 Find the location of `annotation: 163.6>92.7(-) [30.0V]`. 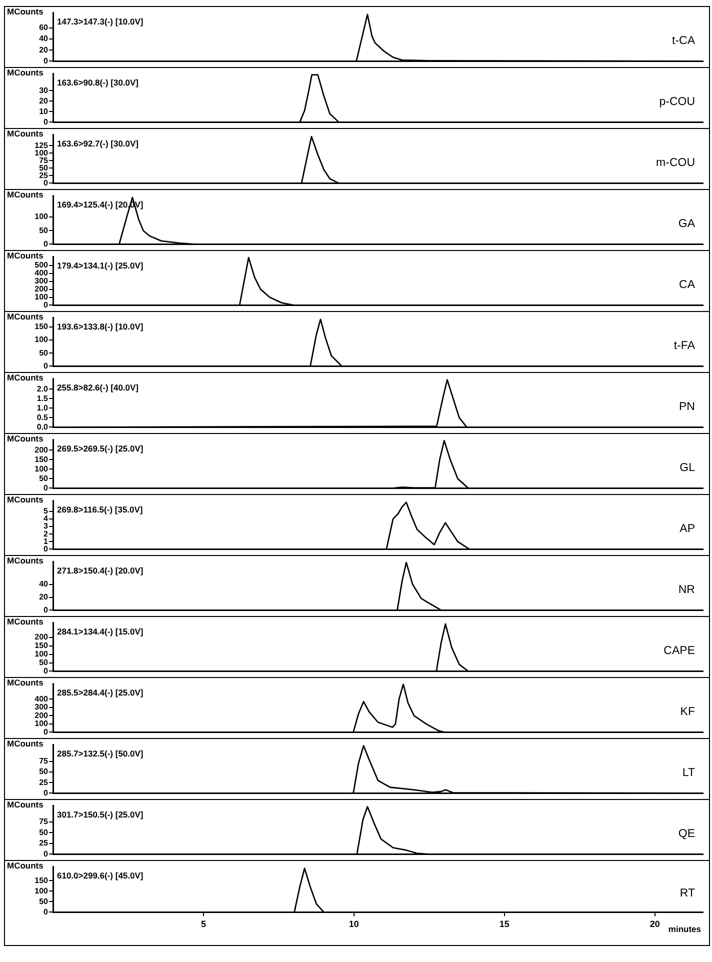

annotation: 163.6>92.7(-) [30.0V] is located at coordinates (98, 143).